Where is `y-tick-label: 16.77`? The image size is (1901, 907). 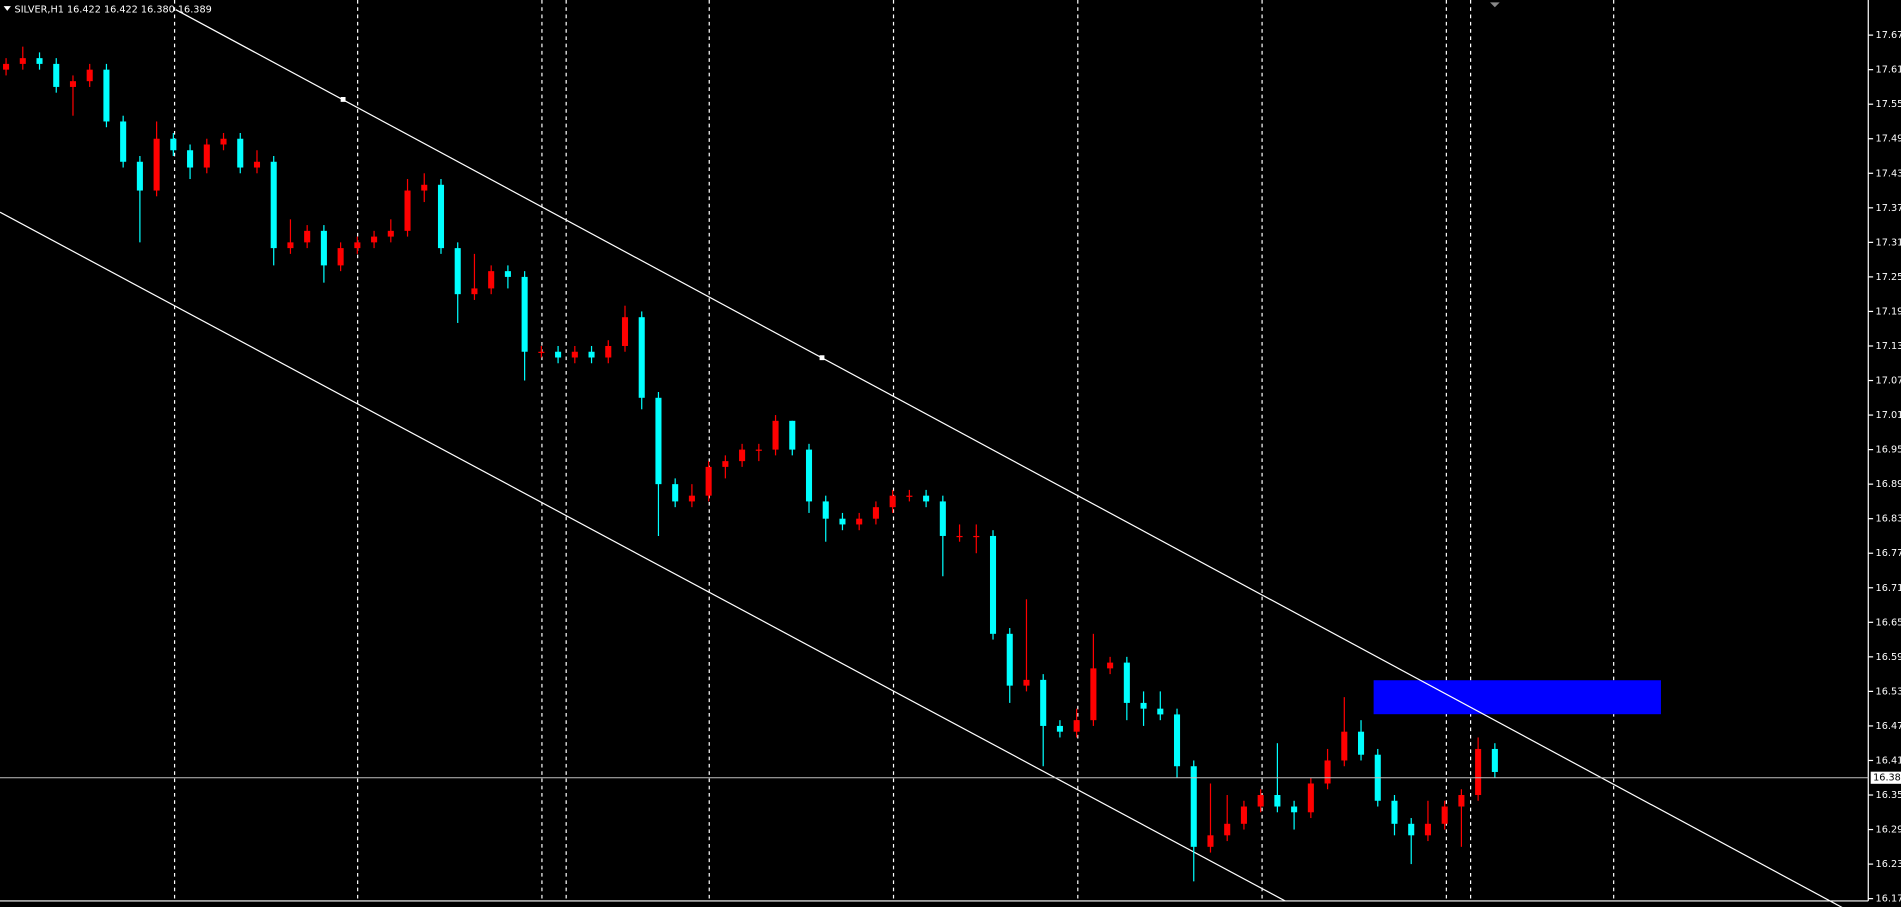 y-tick-label: 16.77 is located at coordinates (1888, 553).